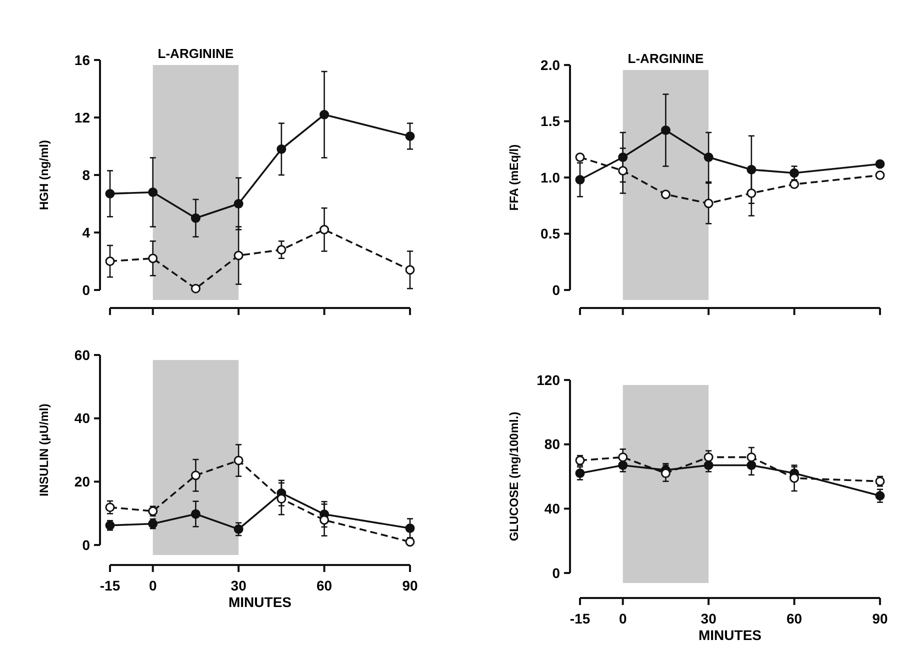  Describe the element at coordinates (82, 354) in the screenshot. I see `y-tick-label: 60` at that location.